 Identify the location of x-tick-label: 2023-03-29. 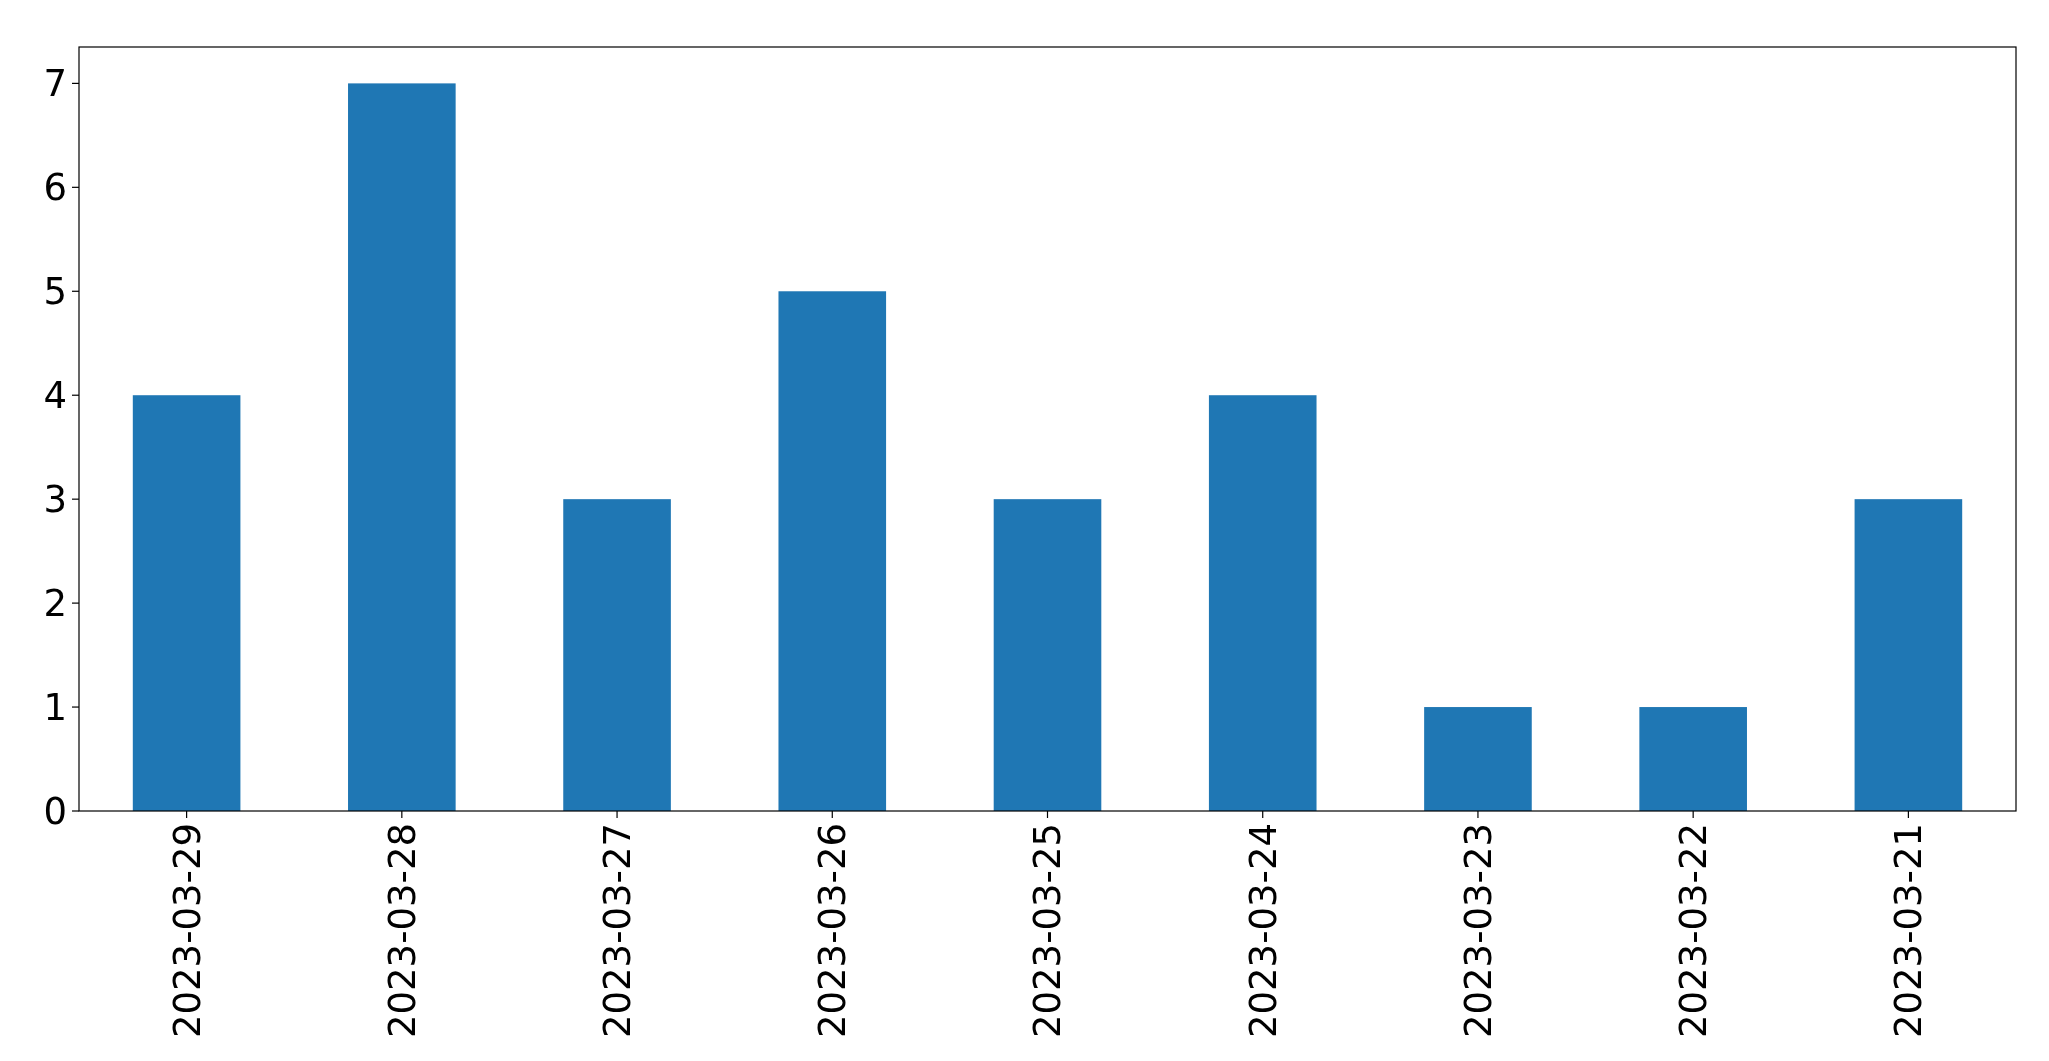
(187, 931).